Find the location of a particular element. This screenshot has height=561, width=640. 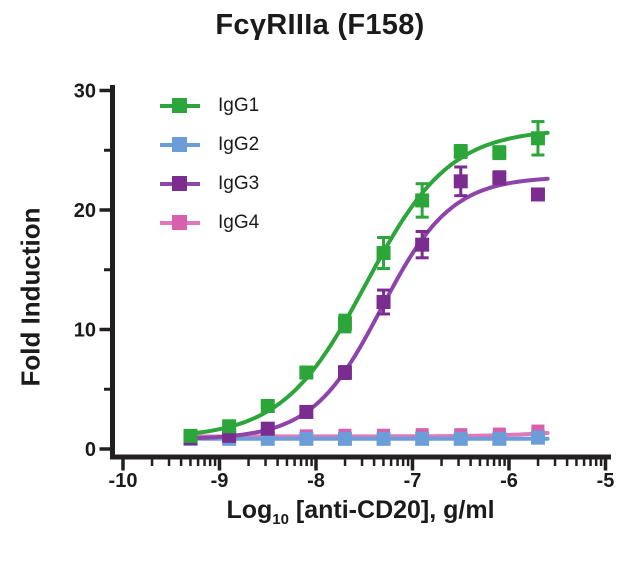

legend-item-igg4: IgG4 is located at coordinates (209, 222).